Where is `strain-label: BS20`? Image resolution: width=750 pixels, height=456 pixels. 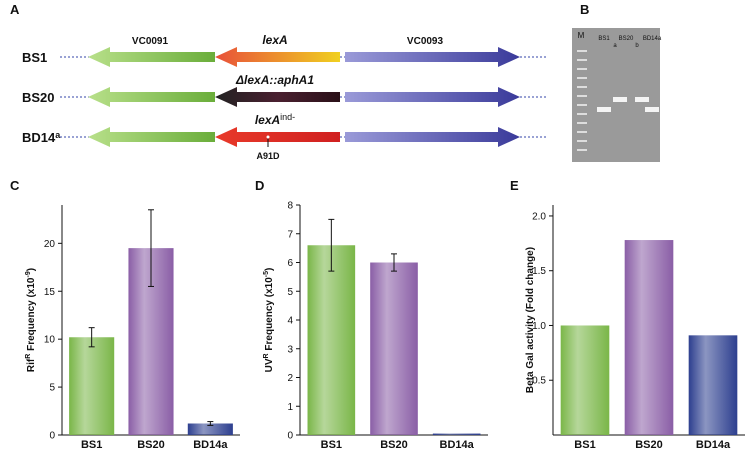 strain-label: BS20 is located at coordinates (38, 97).